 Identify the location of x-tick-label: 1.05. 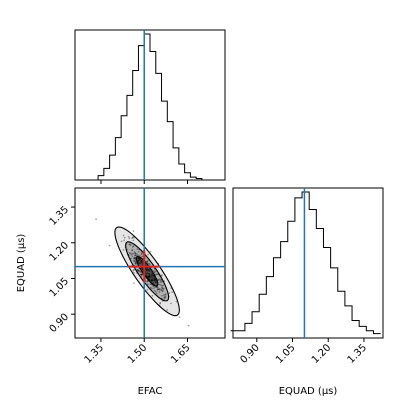
(286, 354).